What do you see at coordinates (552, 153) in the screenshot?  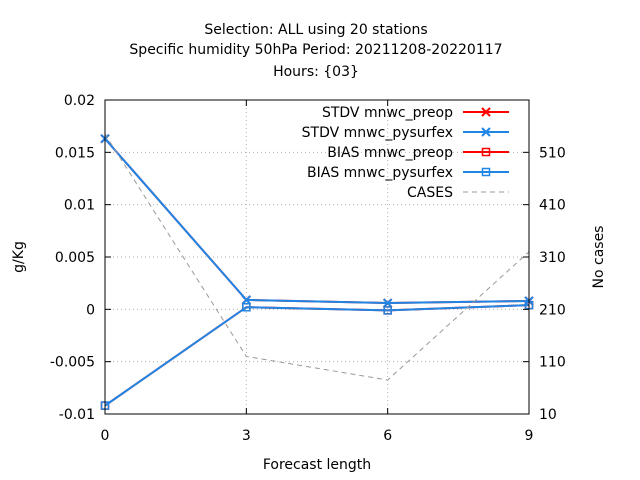 I see `y2-tick-label: 510` at bounding box center [552, 153].